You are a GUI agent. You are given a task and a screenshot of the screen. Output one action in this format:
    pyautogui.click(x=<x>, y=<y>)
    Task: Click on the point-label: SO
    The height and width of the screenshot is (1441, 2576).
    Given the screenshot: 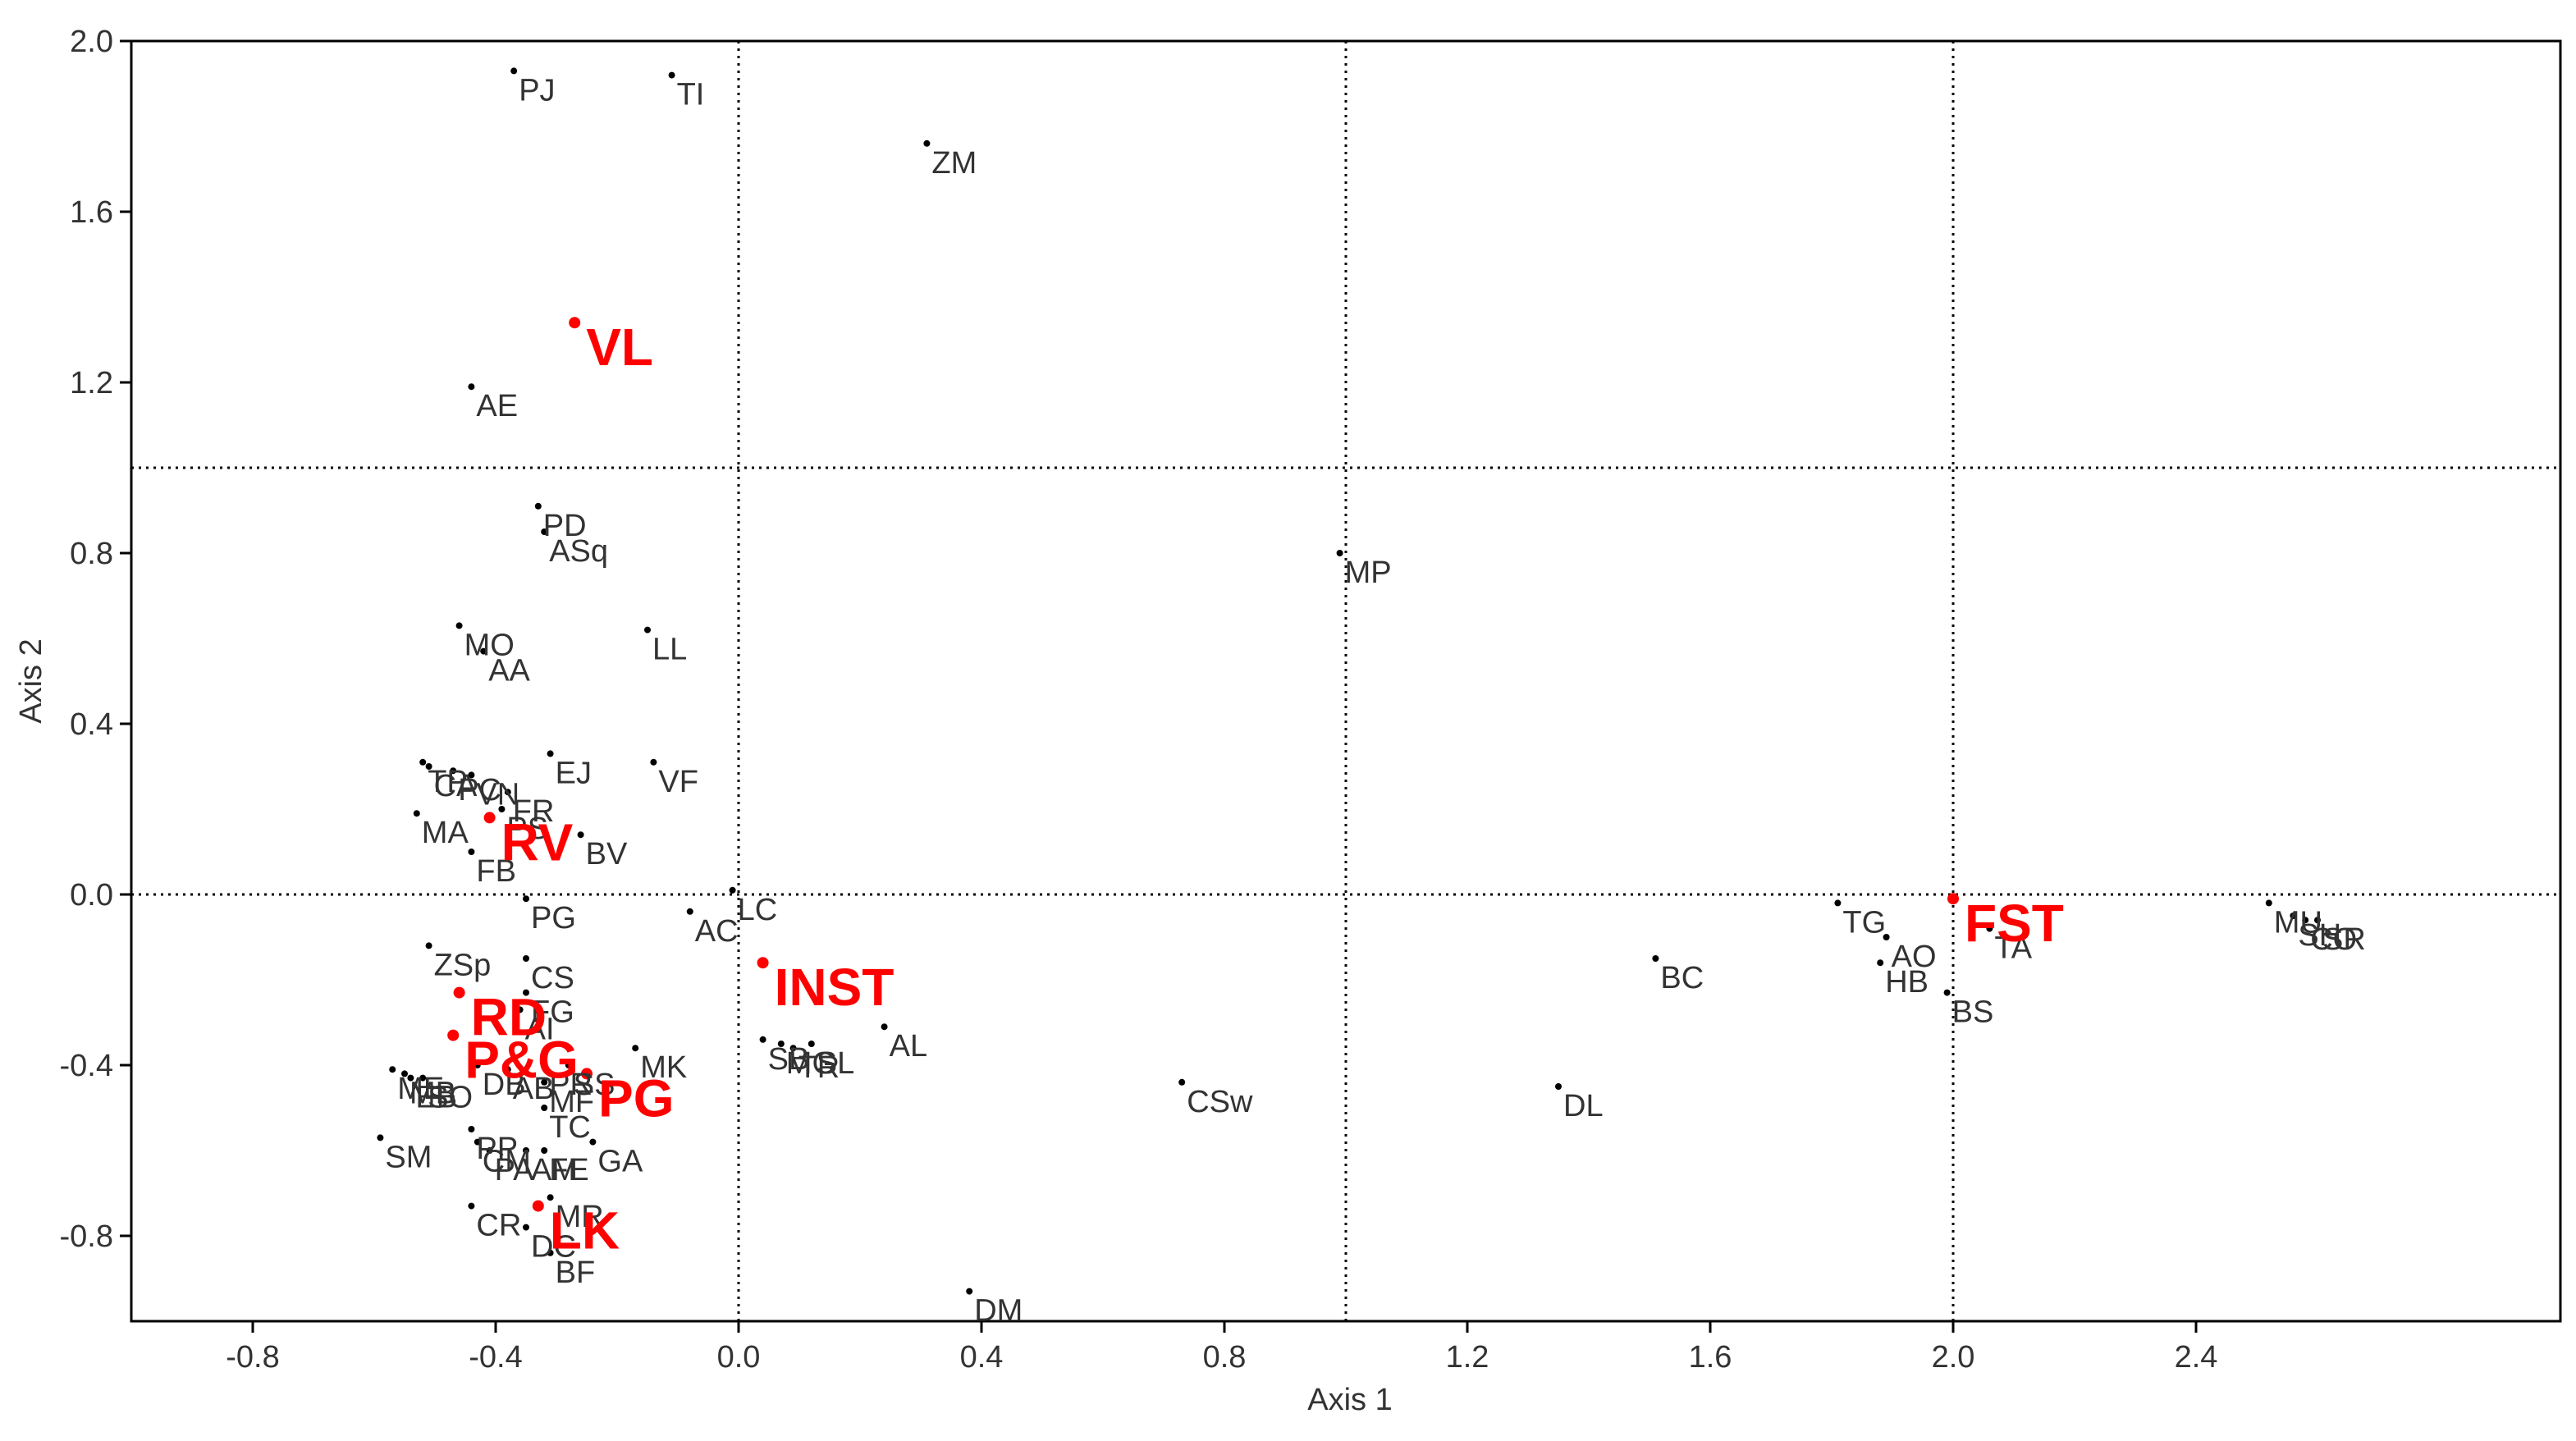 What is the action you would take?
    pyautogui.click(x=450, y=1098)
    